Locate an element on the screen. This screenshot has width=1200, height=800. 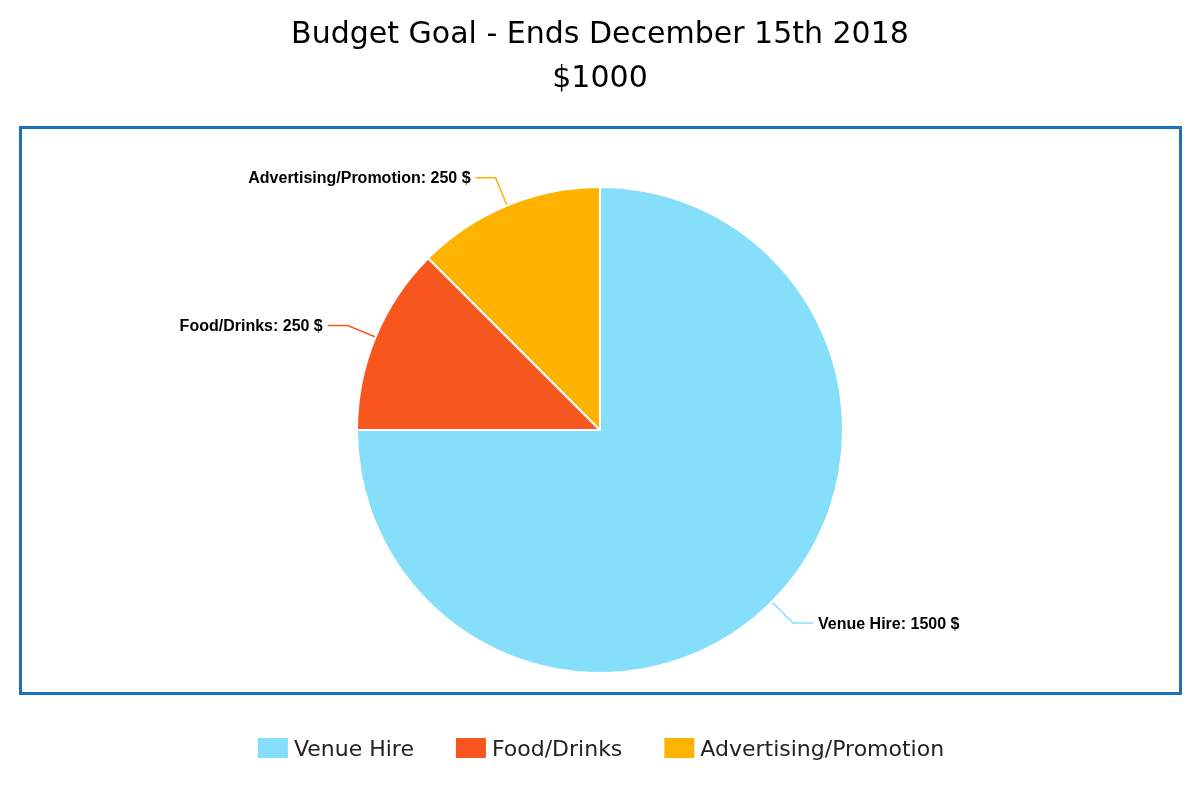
legend-label: Food/Drinks is located at coordinates (557, 748).